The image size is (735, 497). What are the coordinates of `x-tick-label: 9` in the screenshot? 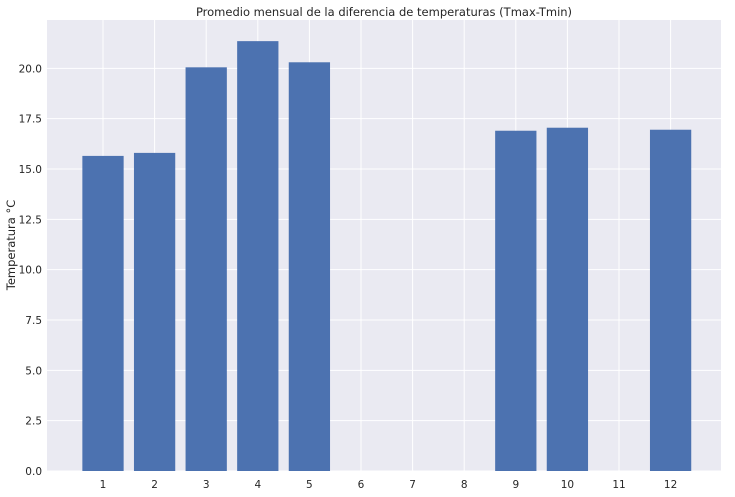 It's located at (515, 485).